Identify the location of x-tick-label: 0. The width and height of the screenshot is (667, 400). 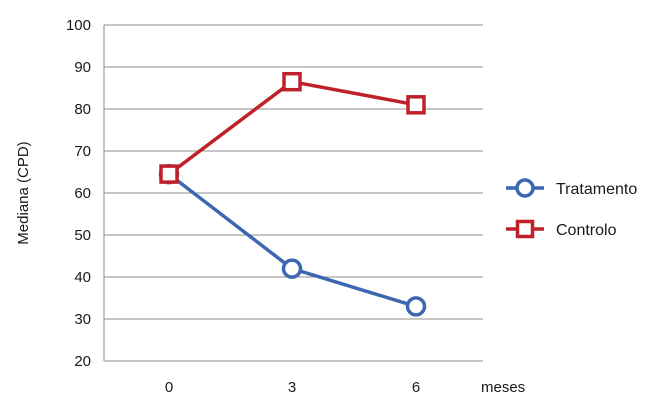
(169, 387).